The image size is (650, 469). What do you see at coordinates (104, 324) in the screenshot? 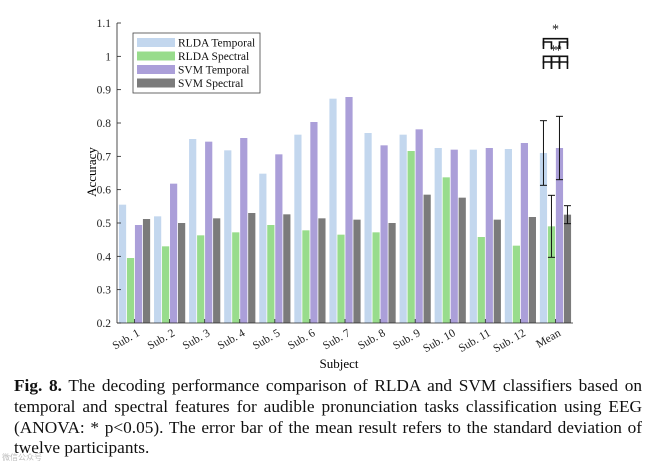
I see `y-tick-label: 0.2` at bounding box center [104, 324].